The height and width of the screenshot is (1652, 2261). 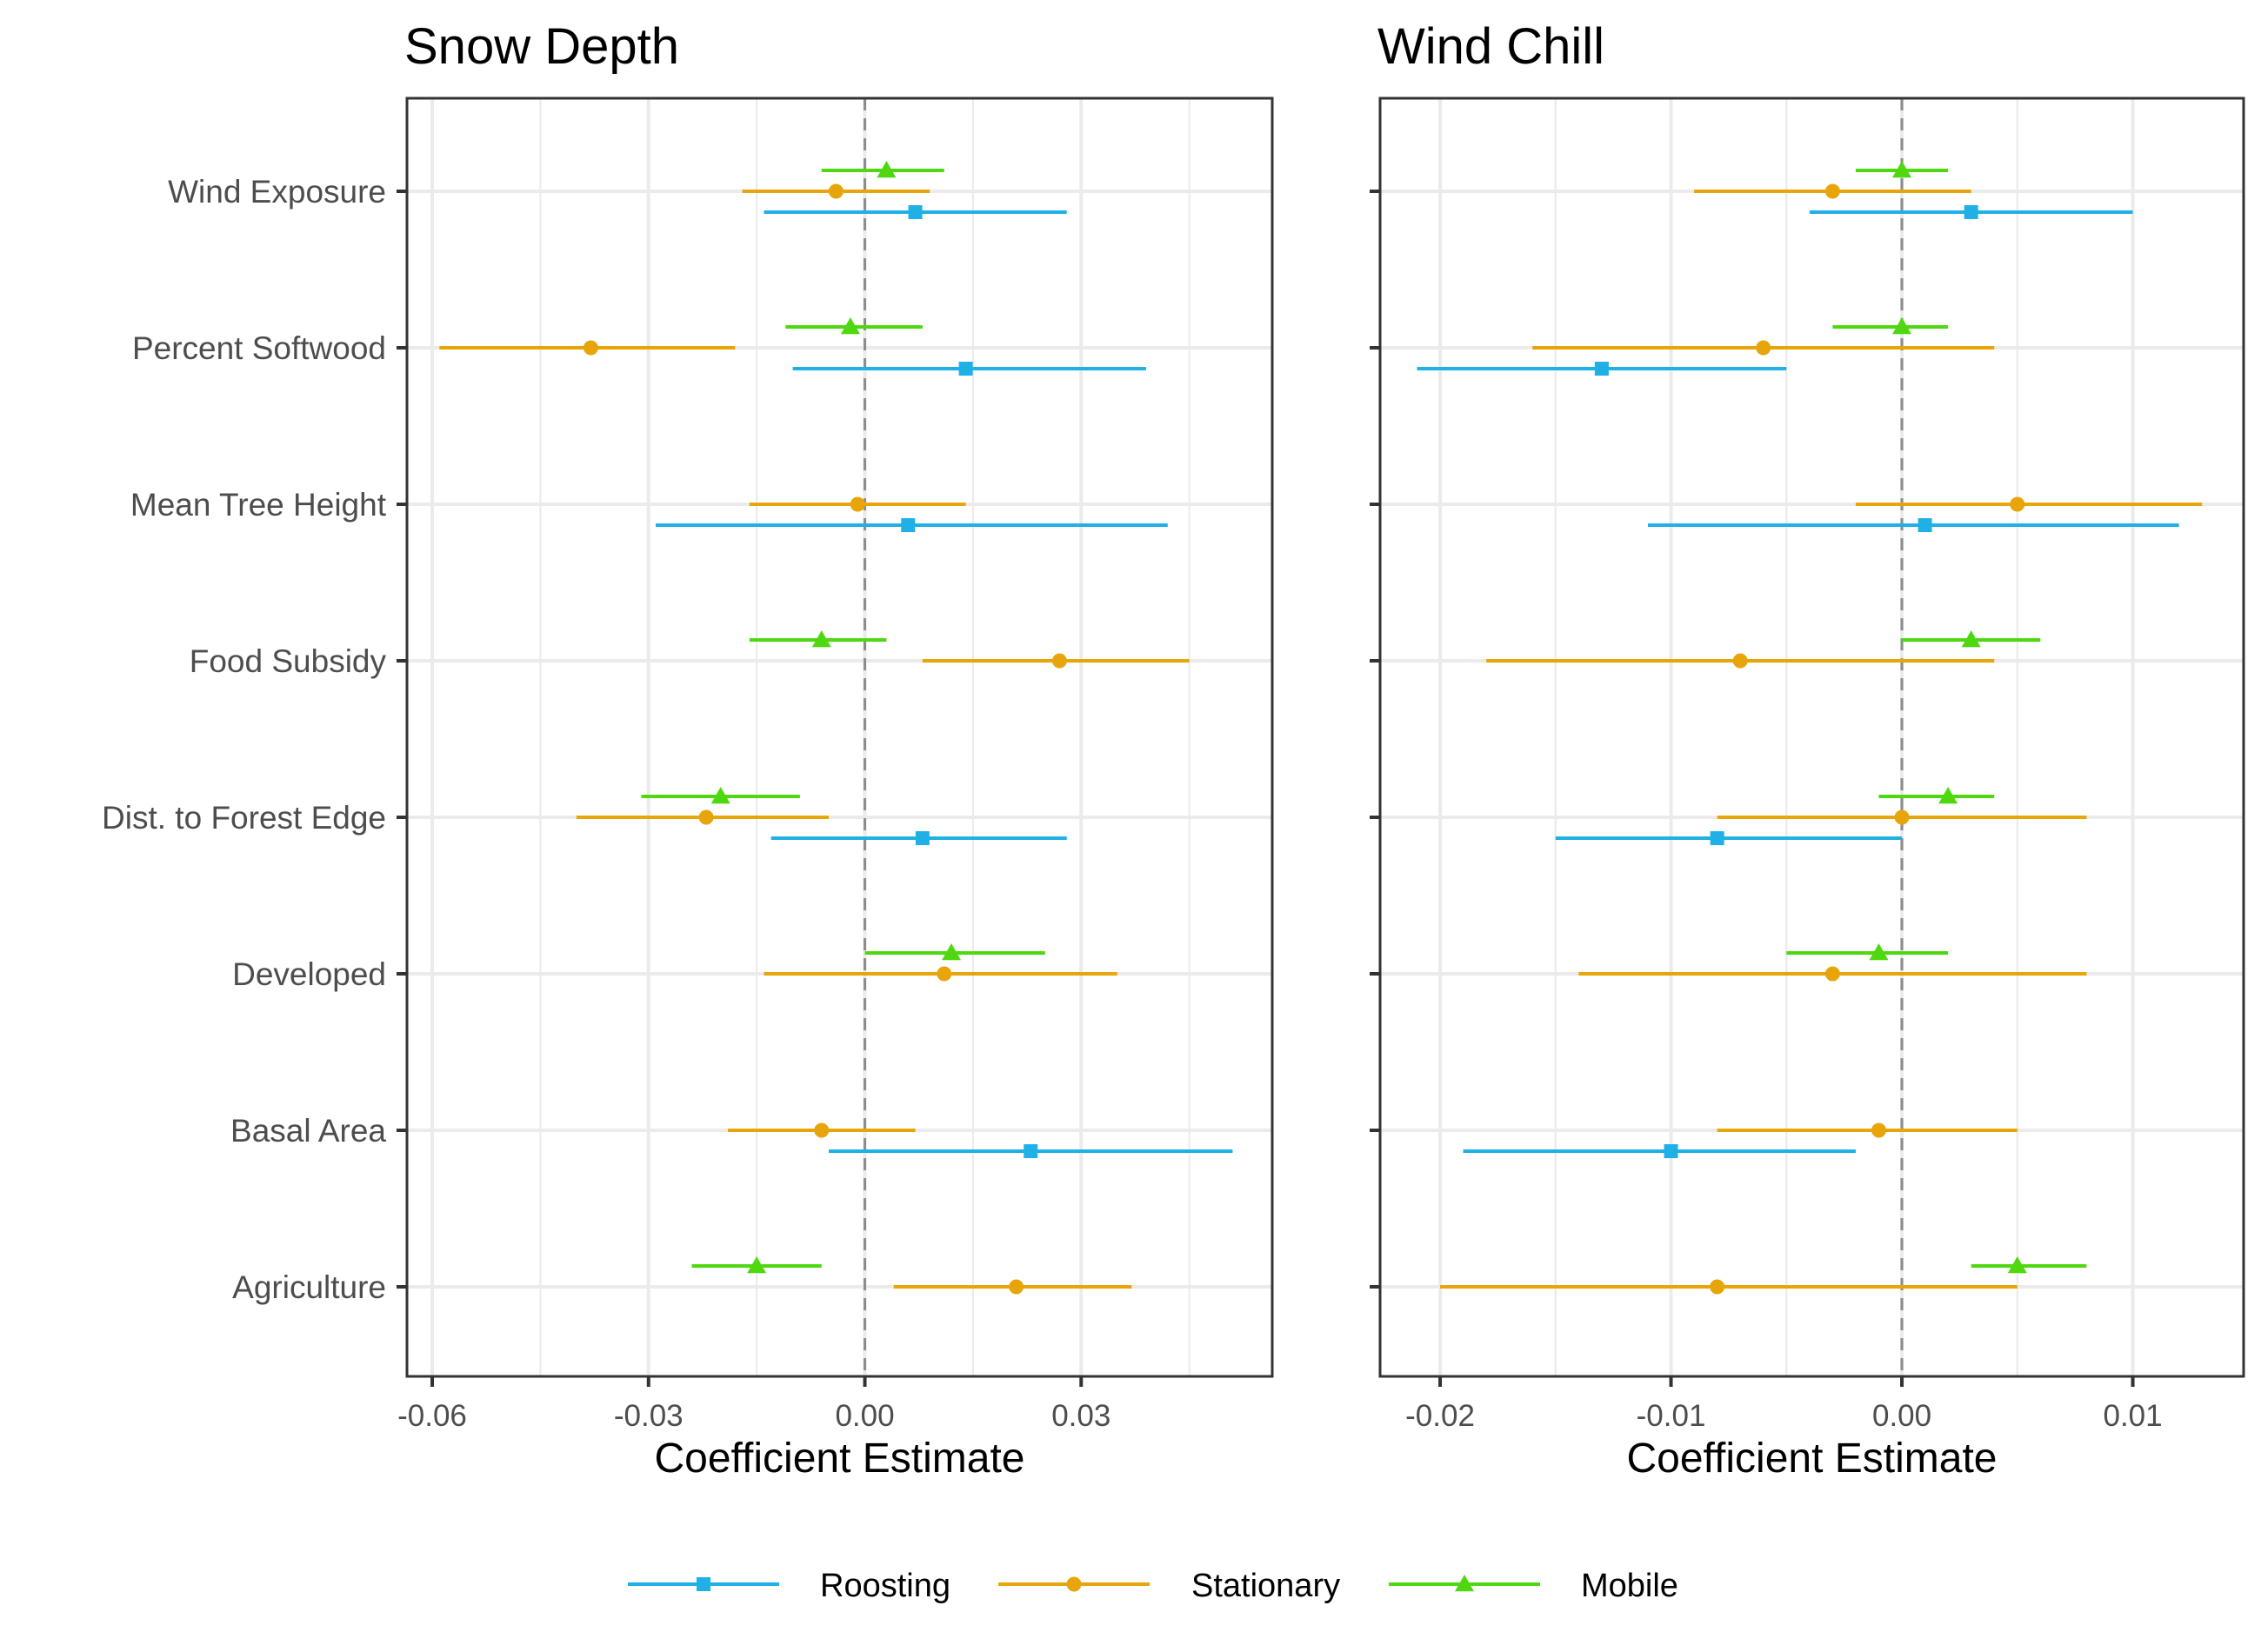 What do you see at coordinates (649, 1416) in the screenshot?
I see `x-tick-label: -0.03` at bounding box center [649, 1416].